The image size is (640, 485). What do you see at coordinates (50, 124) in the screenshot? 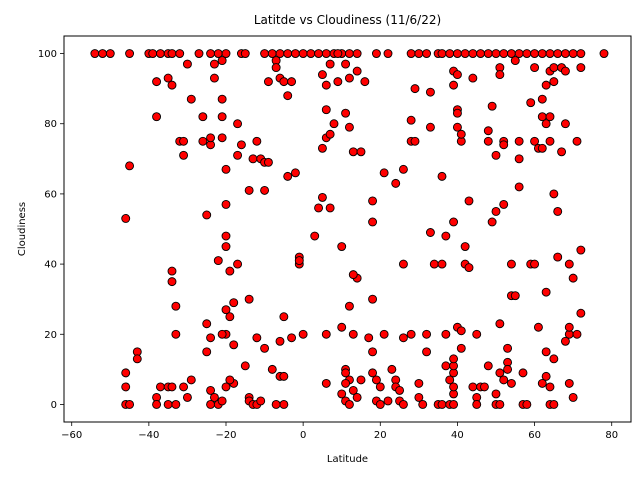
I see `y-tick-label: 80` at bounding box center [50, 124].